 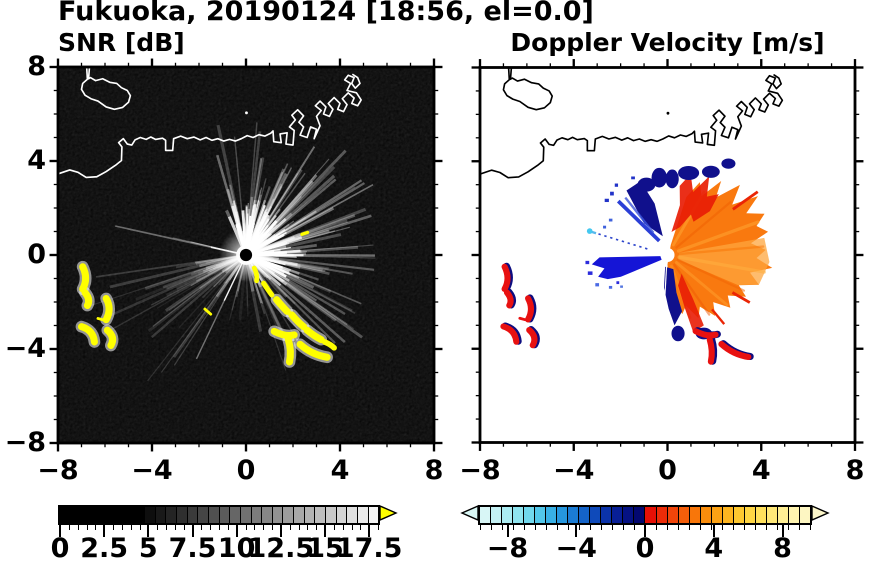 What do you see at coordinates (36, 160) in the screenshot?
I see `y-tick-label: 4` at bounding box center [36, 160].